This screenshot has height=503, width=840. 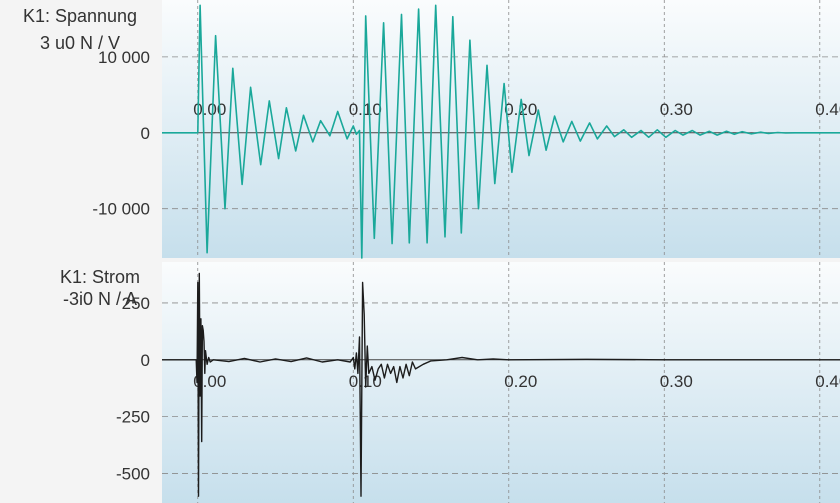 I want to click on current-x-tick-label: 0.20, so click(x=520, y=381).